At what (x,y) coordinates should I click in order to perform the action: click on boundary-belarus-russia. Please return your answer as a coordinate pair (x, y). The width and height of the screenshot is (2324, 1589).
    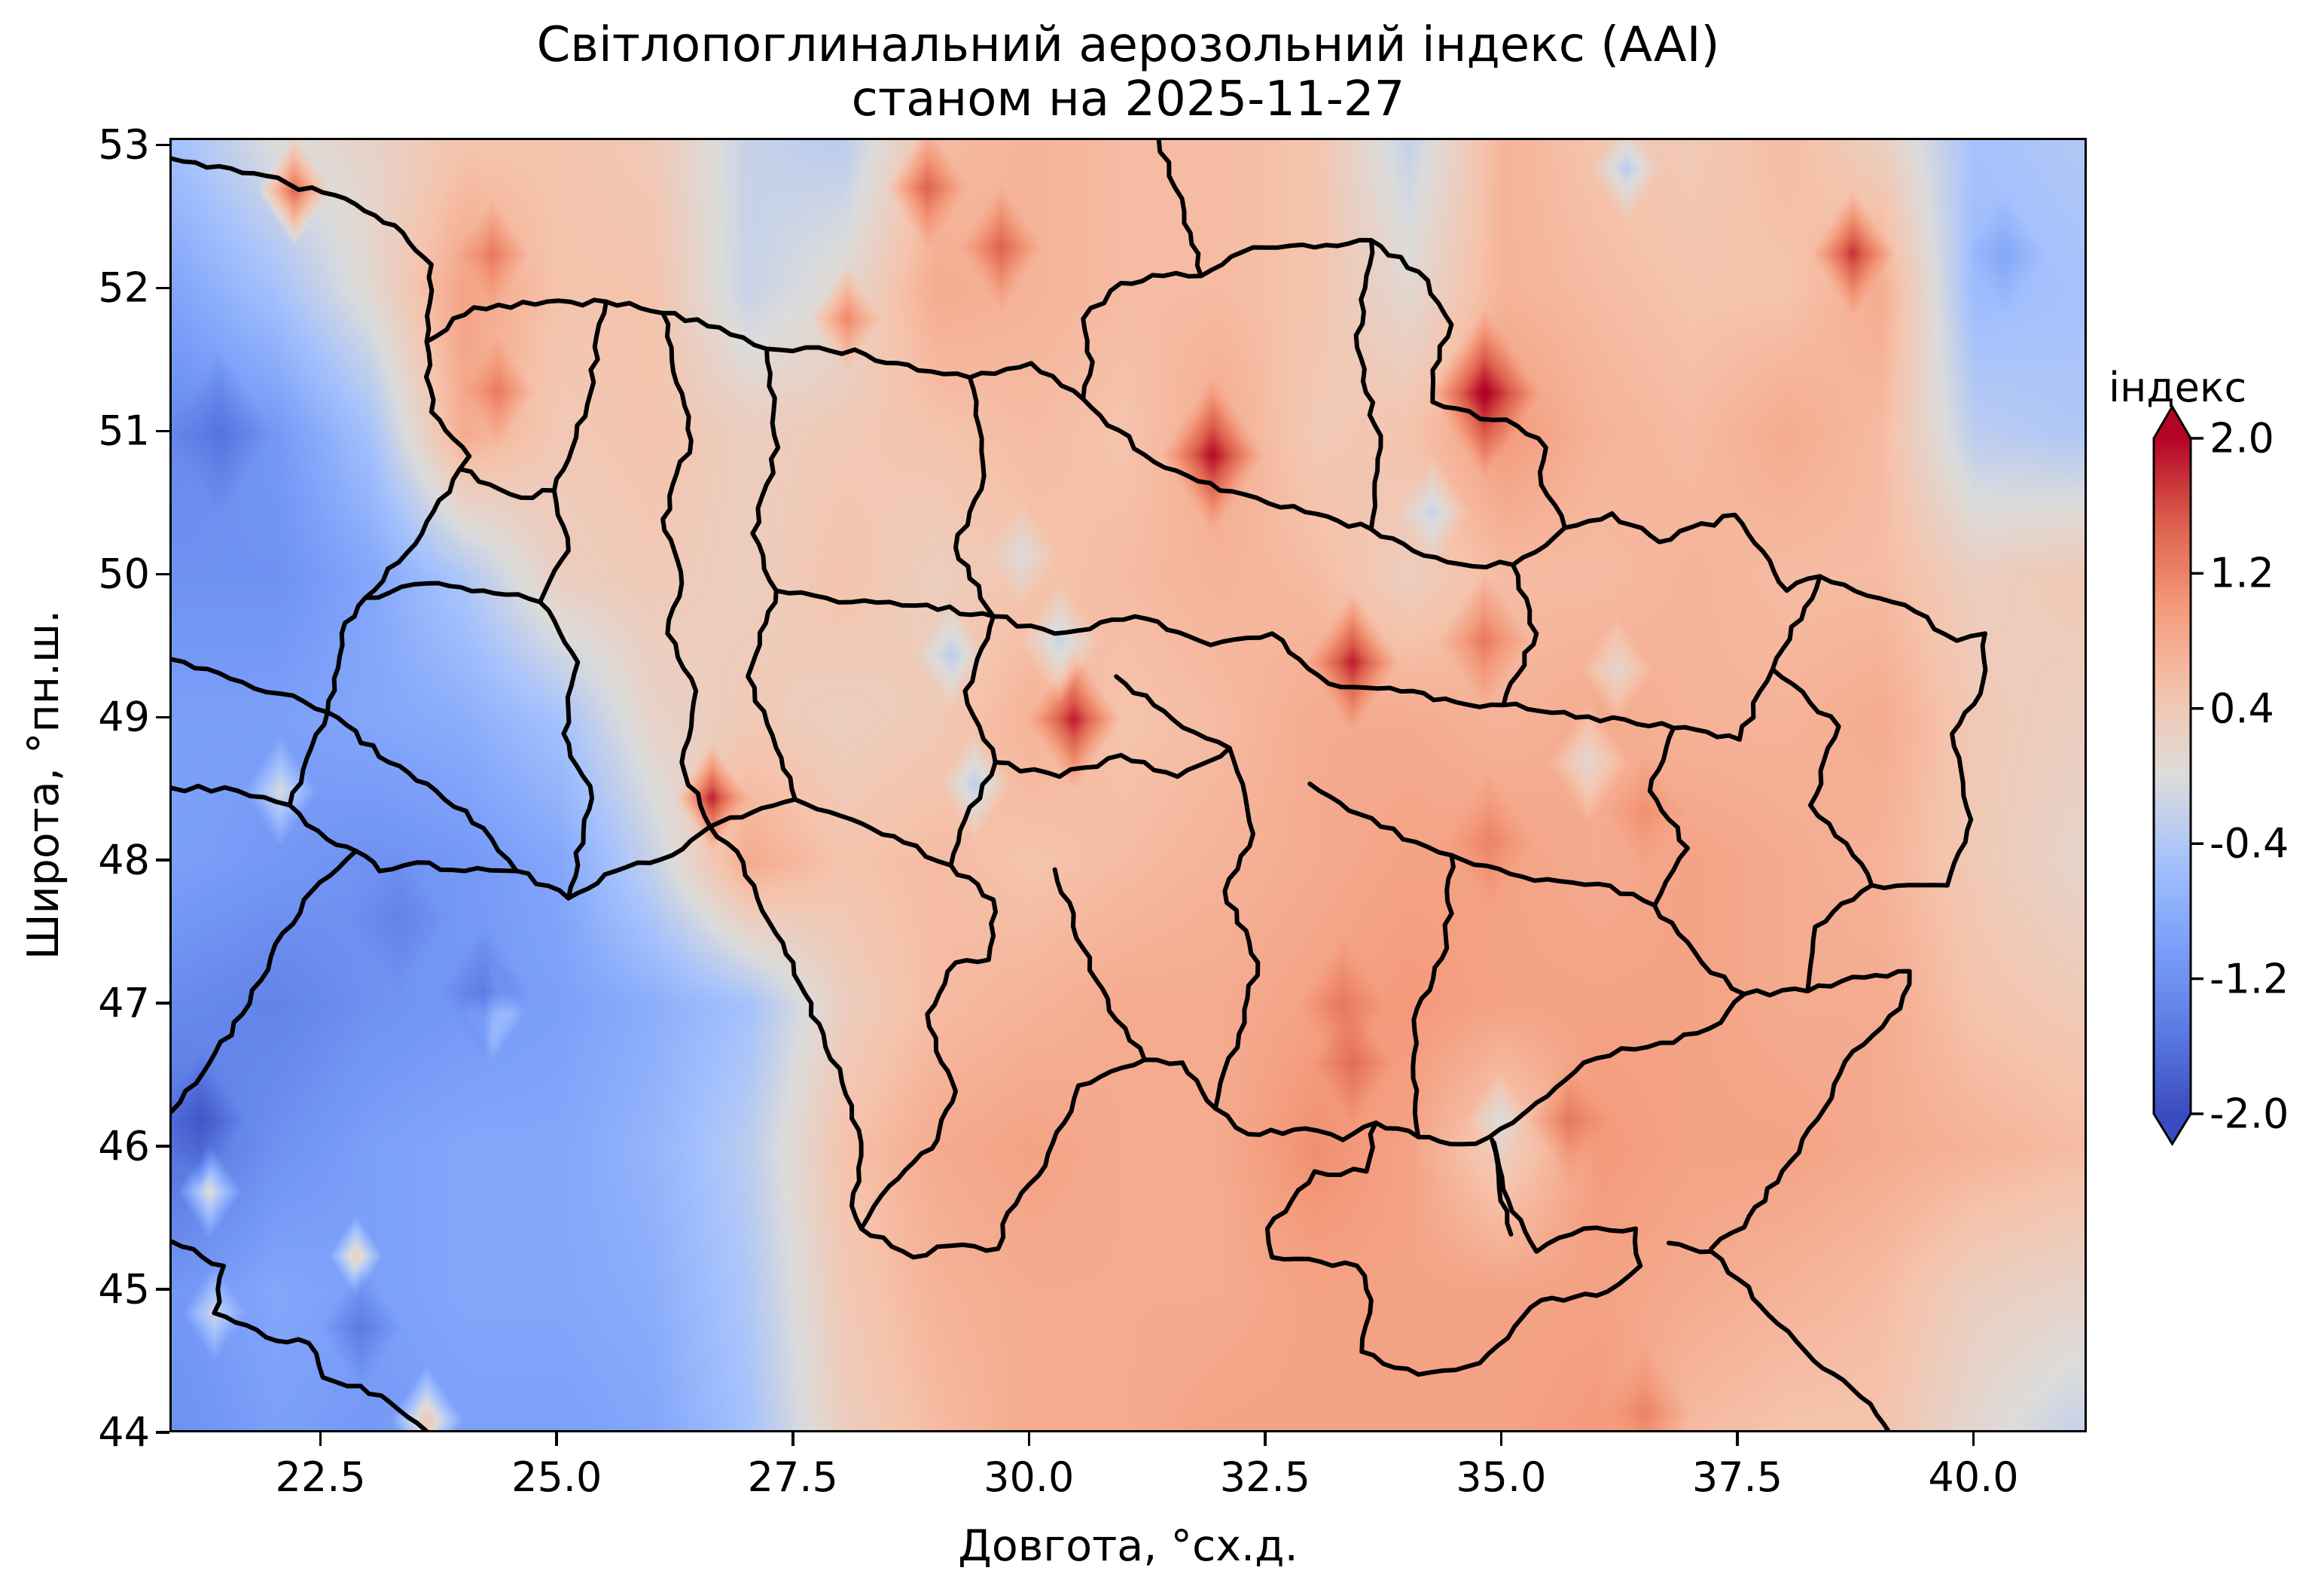
    Looking at the image, I should click on (1180, 209).